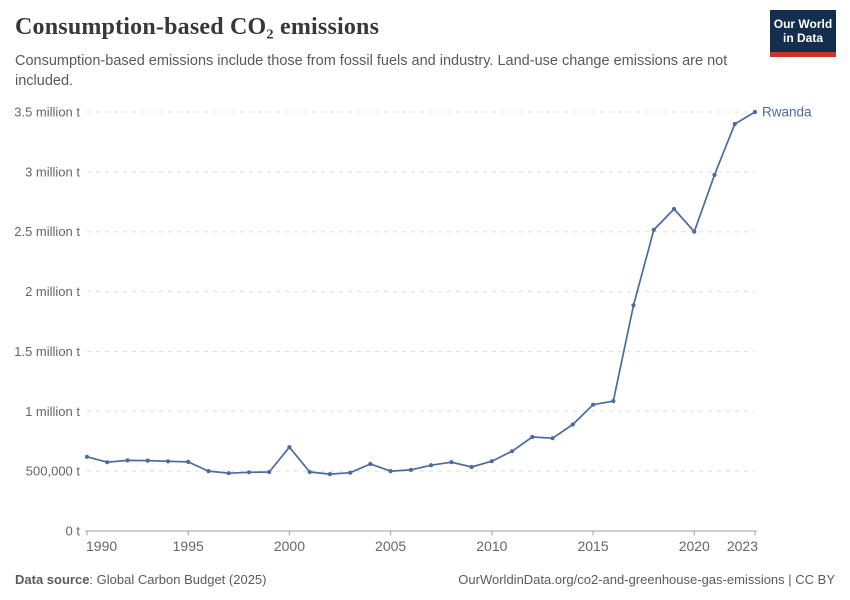 This screenshot has width=850, height=600. What do you see at coordinates (390, 471) in the screenshot?
I see `data-point-2005` at bounding box center [390, 471].